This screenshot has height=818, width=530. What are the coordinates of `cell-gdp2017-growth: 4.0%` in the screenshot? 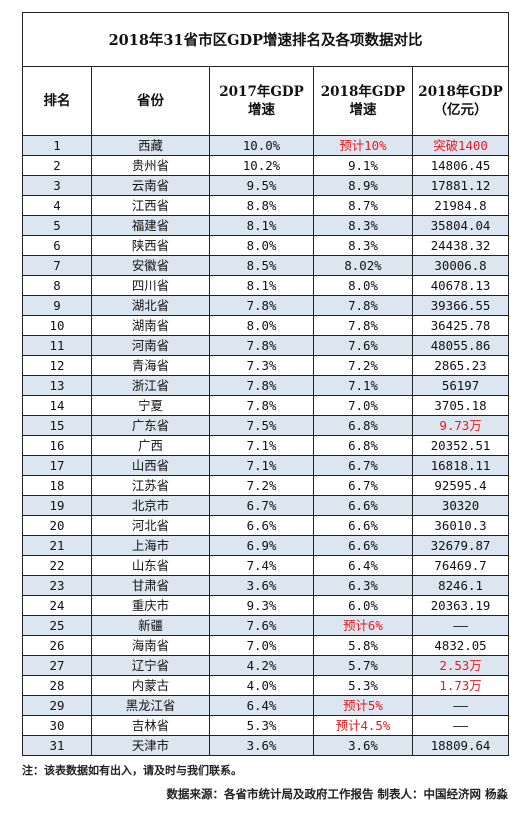 It's located at (261, 685).